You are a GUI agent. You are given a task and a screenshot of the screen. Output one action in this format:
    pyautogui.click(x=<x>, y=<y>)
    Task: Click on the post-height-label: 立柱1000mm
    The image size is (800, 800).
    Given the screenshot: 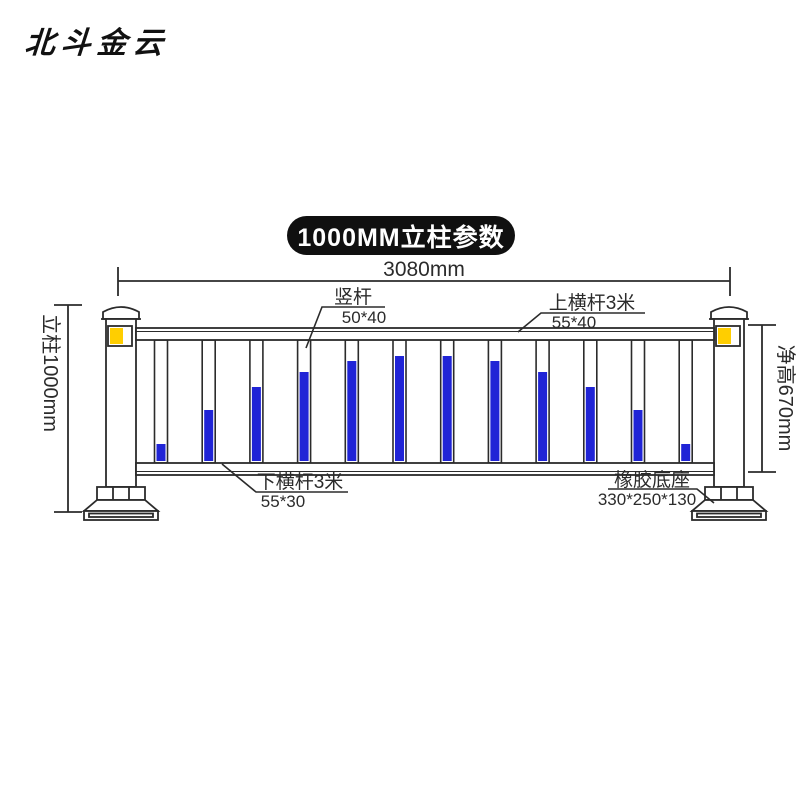 What is the action you would take?
    pyautogui.click(x=50, y=373)
    